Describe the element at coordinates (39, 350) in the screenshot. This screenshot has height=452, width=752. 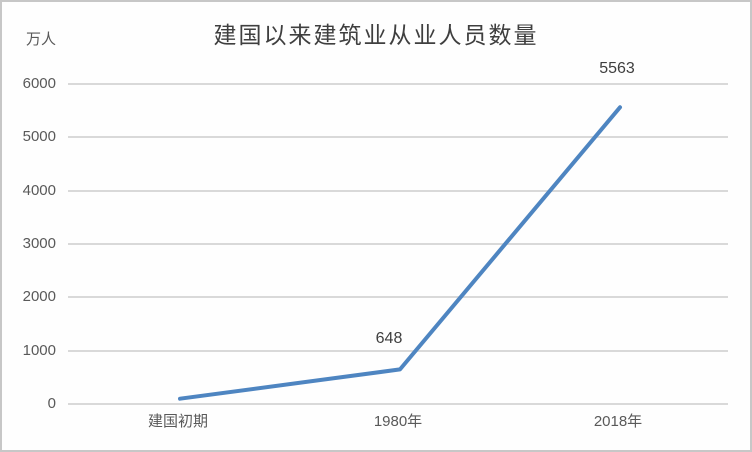
I see `y-axis-tick-label: 1000` at that location.